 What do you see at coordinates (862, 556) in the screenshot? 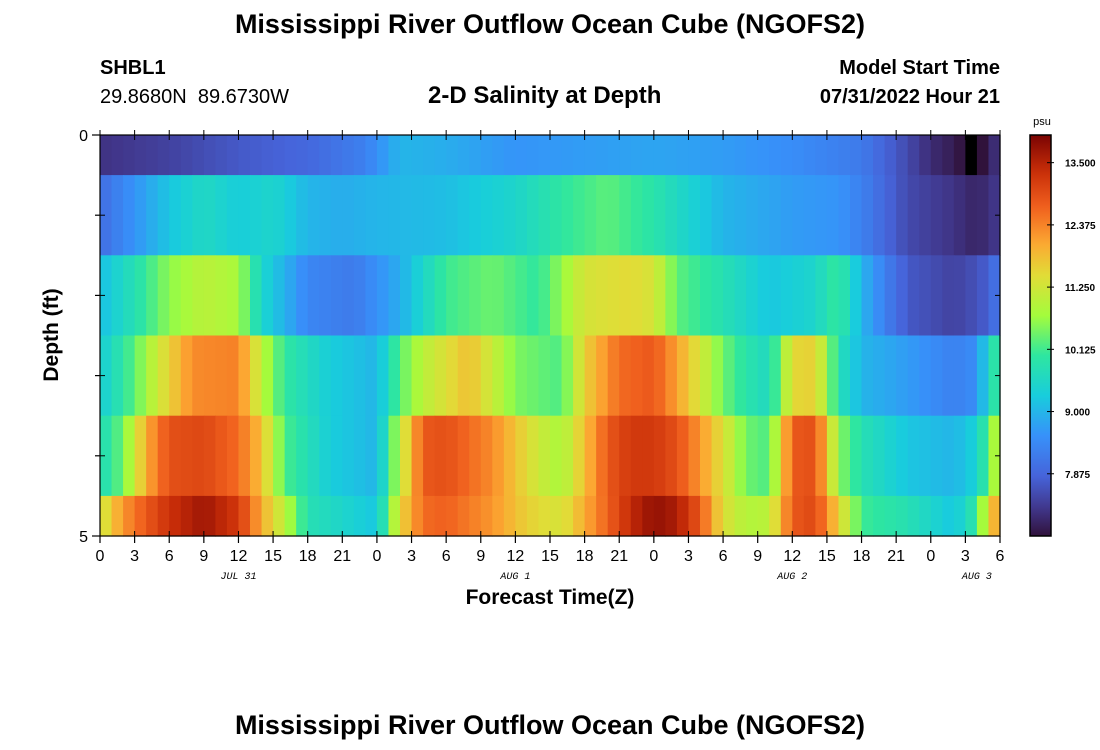
I see `x-tick-label: 18` at bounding box center [862, 556].